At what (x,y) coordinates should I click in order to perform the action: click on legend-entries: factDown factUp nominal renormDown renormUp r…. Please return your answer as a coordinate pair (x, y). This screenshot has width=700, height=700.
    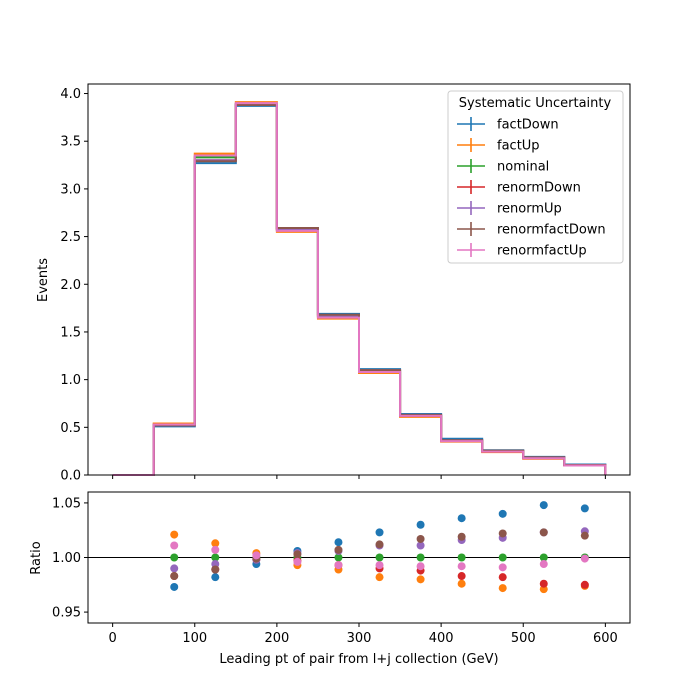
    Looking at the image, I should click on (531, 188).